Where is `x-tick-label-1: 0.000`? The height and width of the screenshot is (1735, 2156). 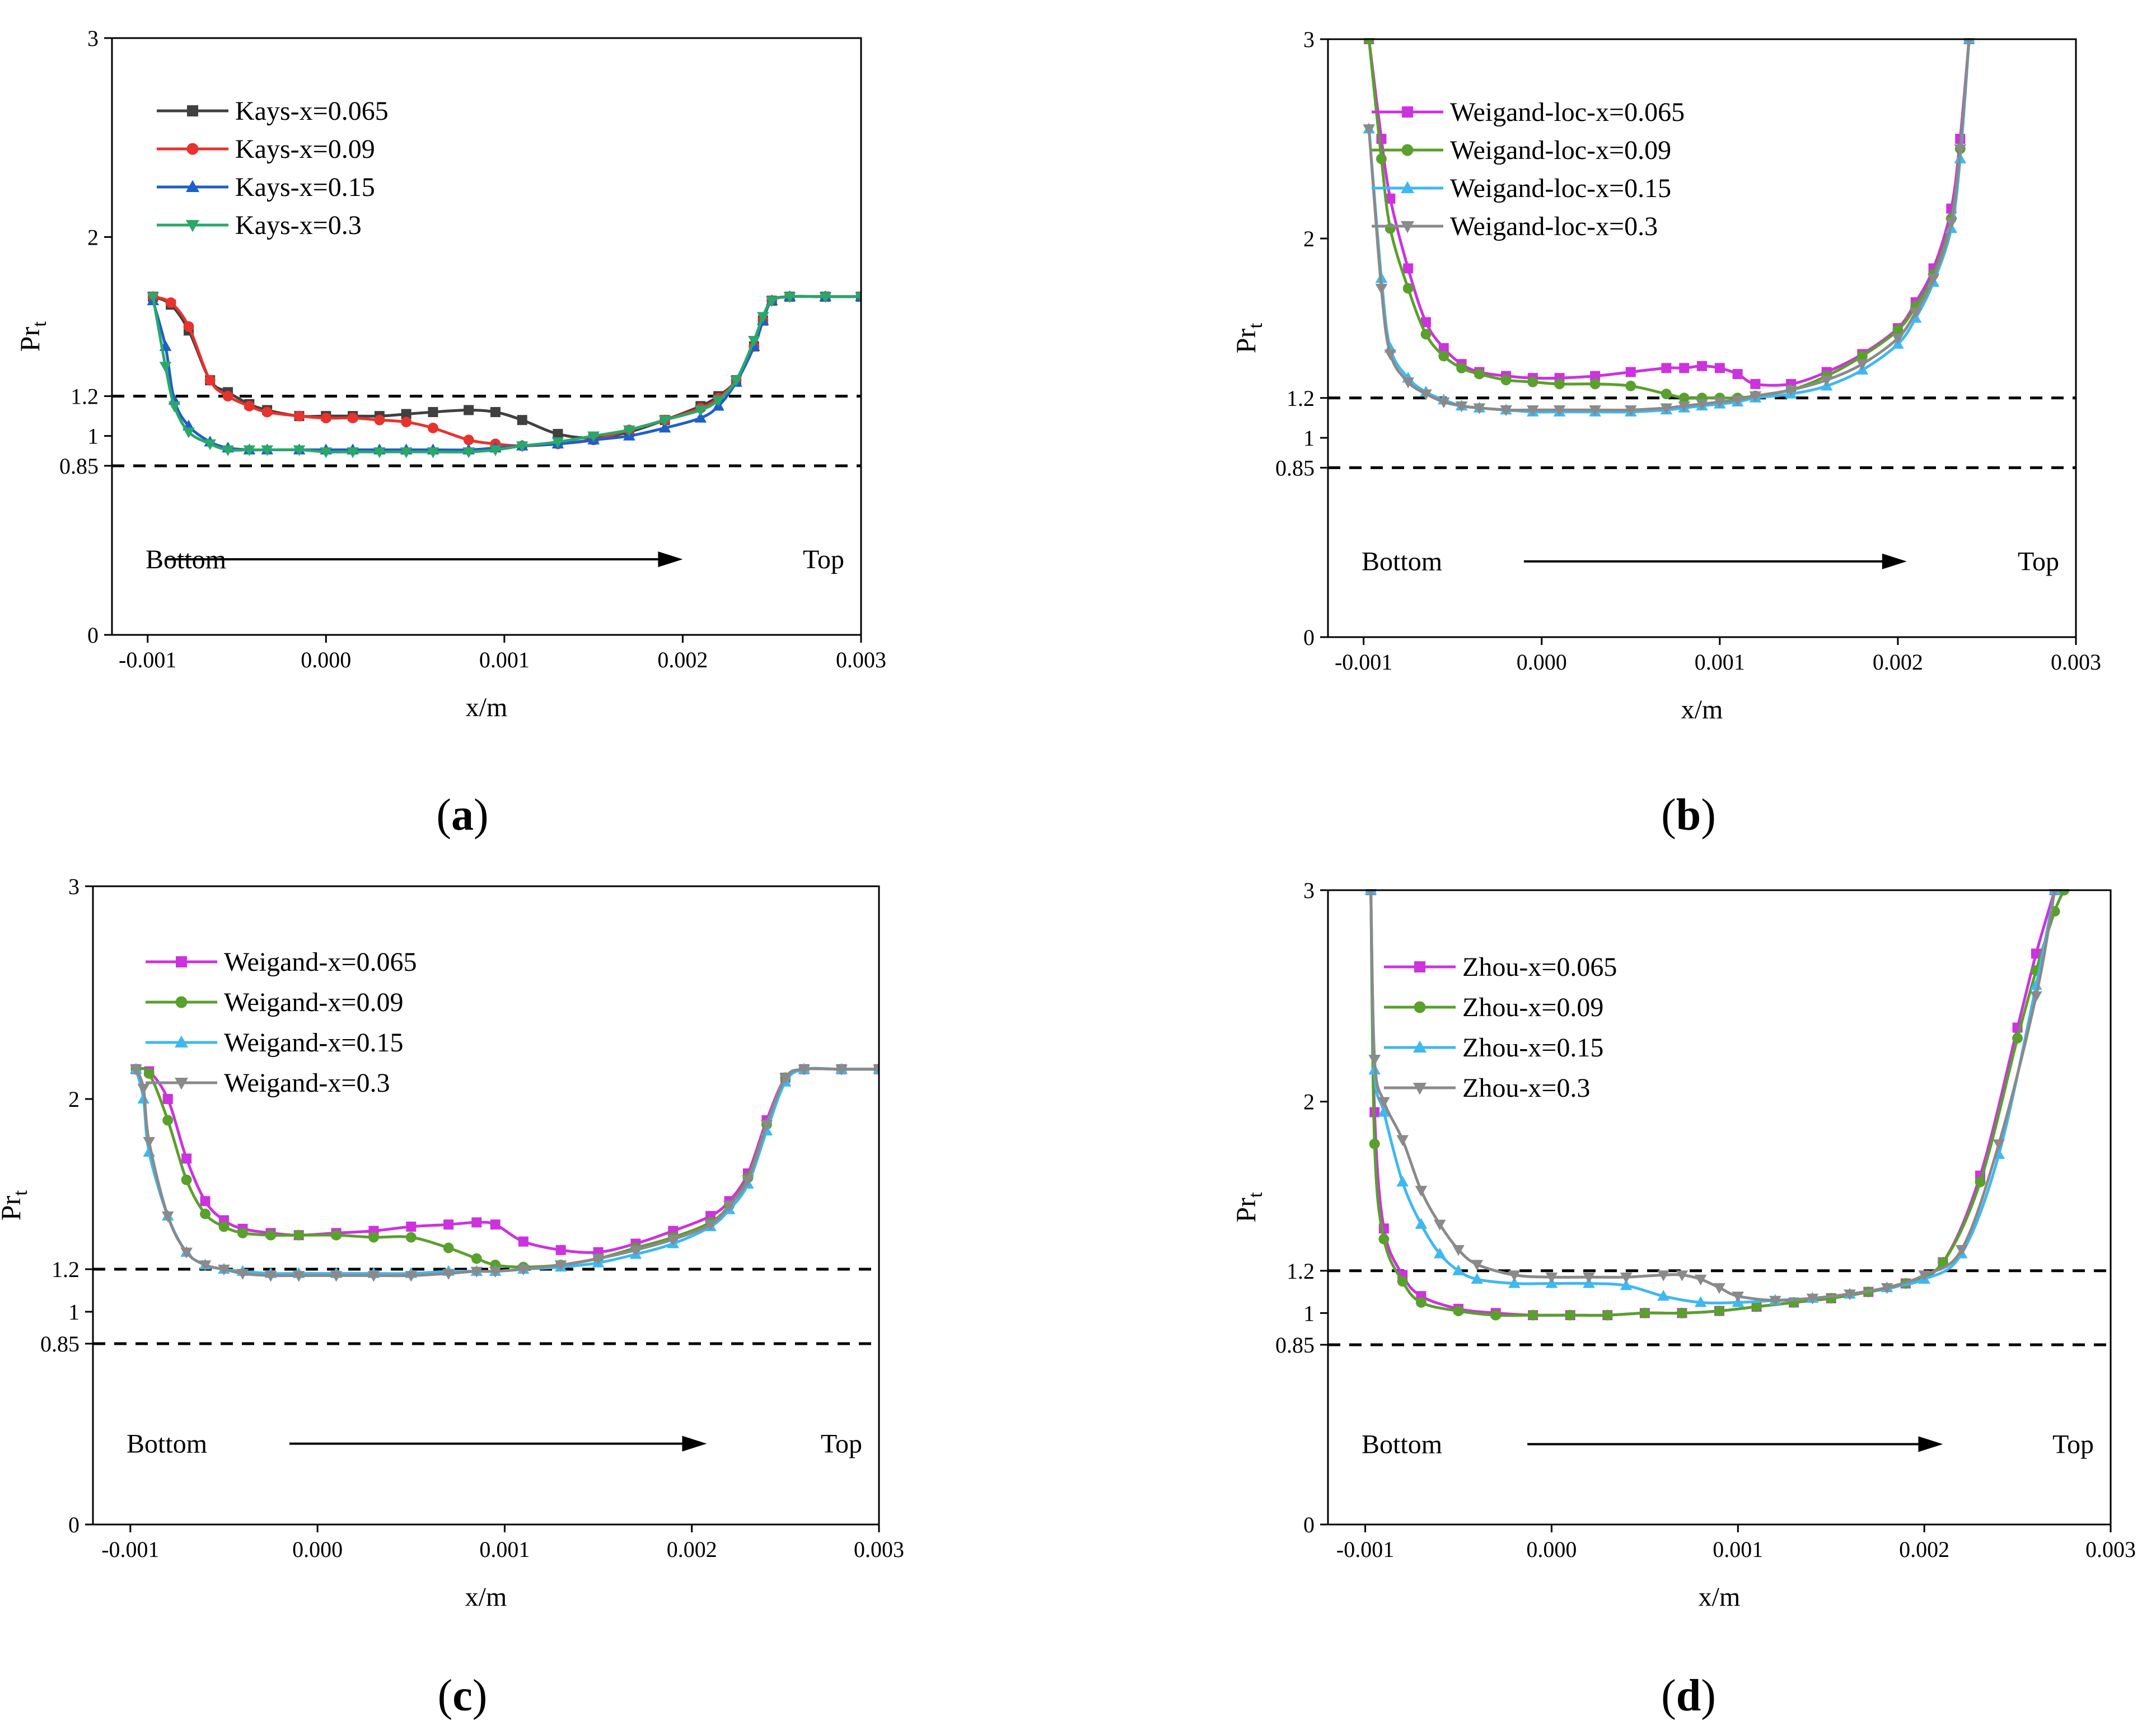
x-tick-label-1: 0.000 is located at coordinates (326, 659).